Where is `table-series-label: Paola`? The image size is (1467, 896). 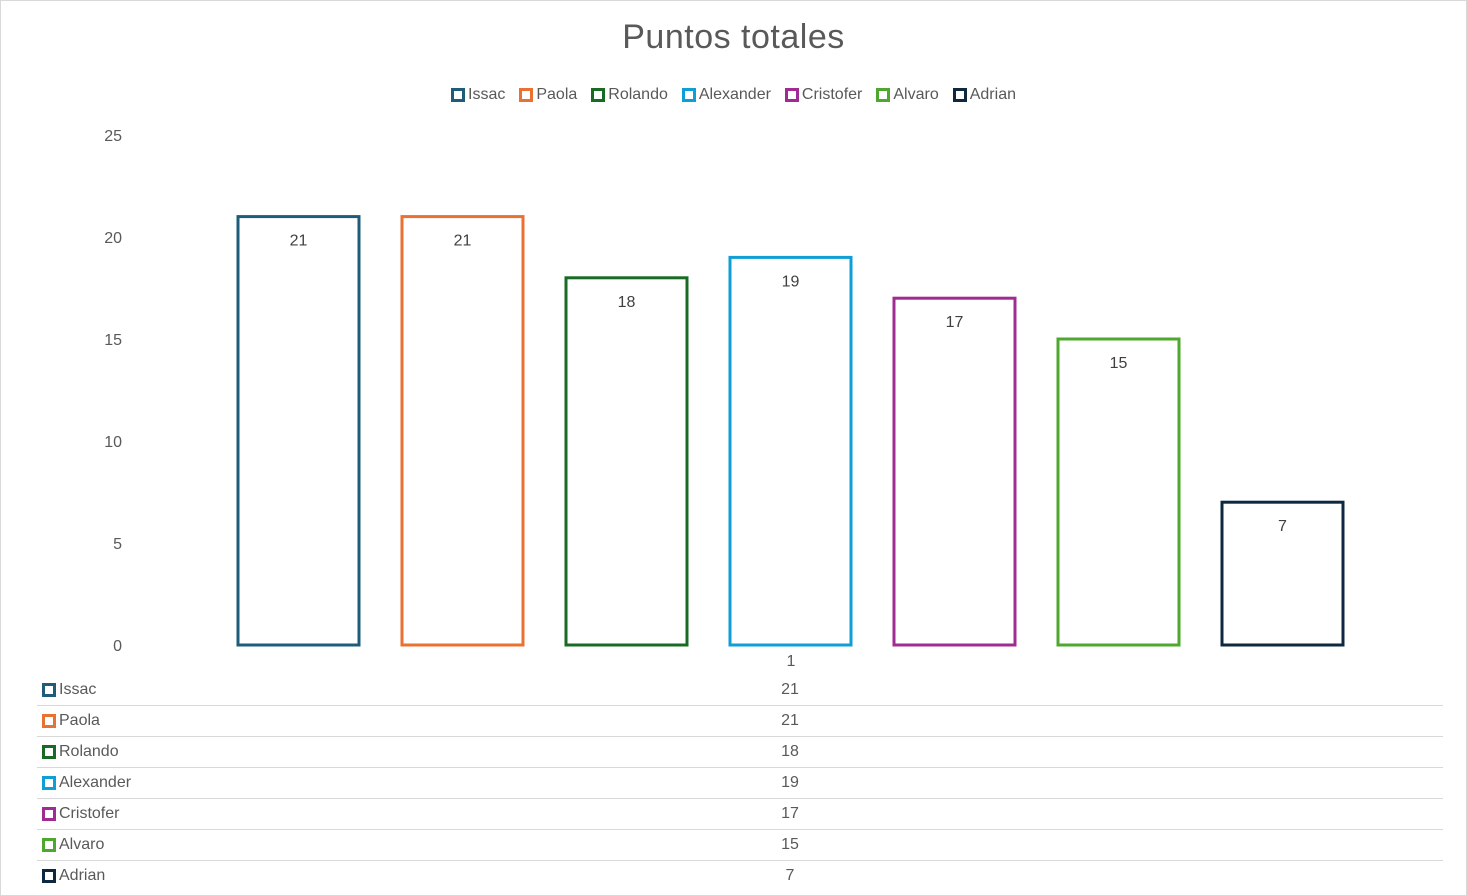 table-series-label: Paola is located at coordinates (79, 720).